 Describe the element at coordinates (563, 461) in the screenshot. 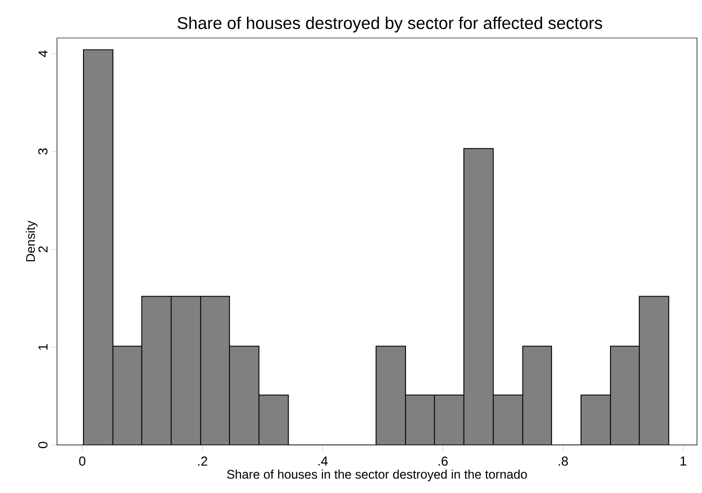

I see `x-tick-label: .8` at that location.